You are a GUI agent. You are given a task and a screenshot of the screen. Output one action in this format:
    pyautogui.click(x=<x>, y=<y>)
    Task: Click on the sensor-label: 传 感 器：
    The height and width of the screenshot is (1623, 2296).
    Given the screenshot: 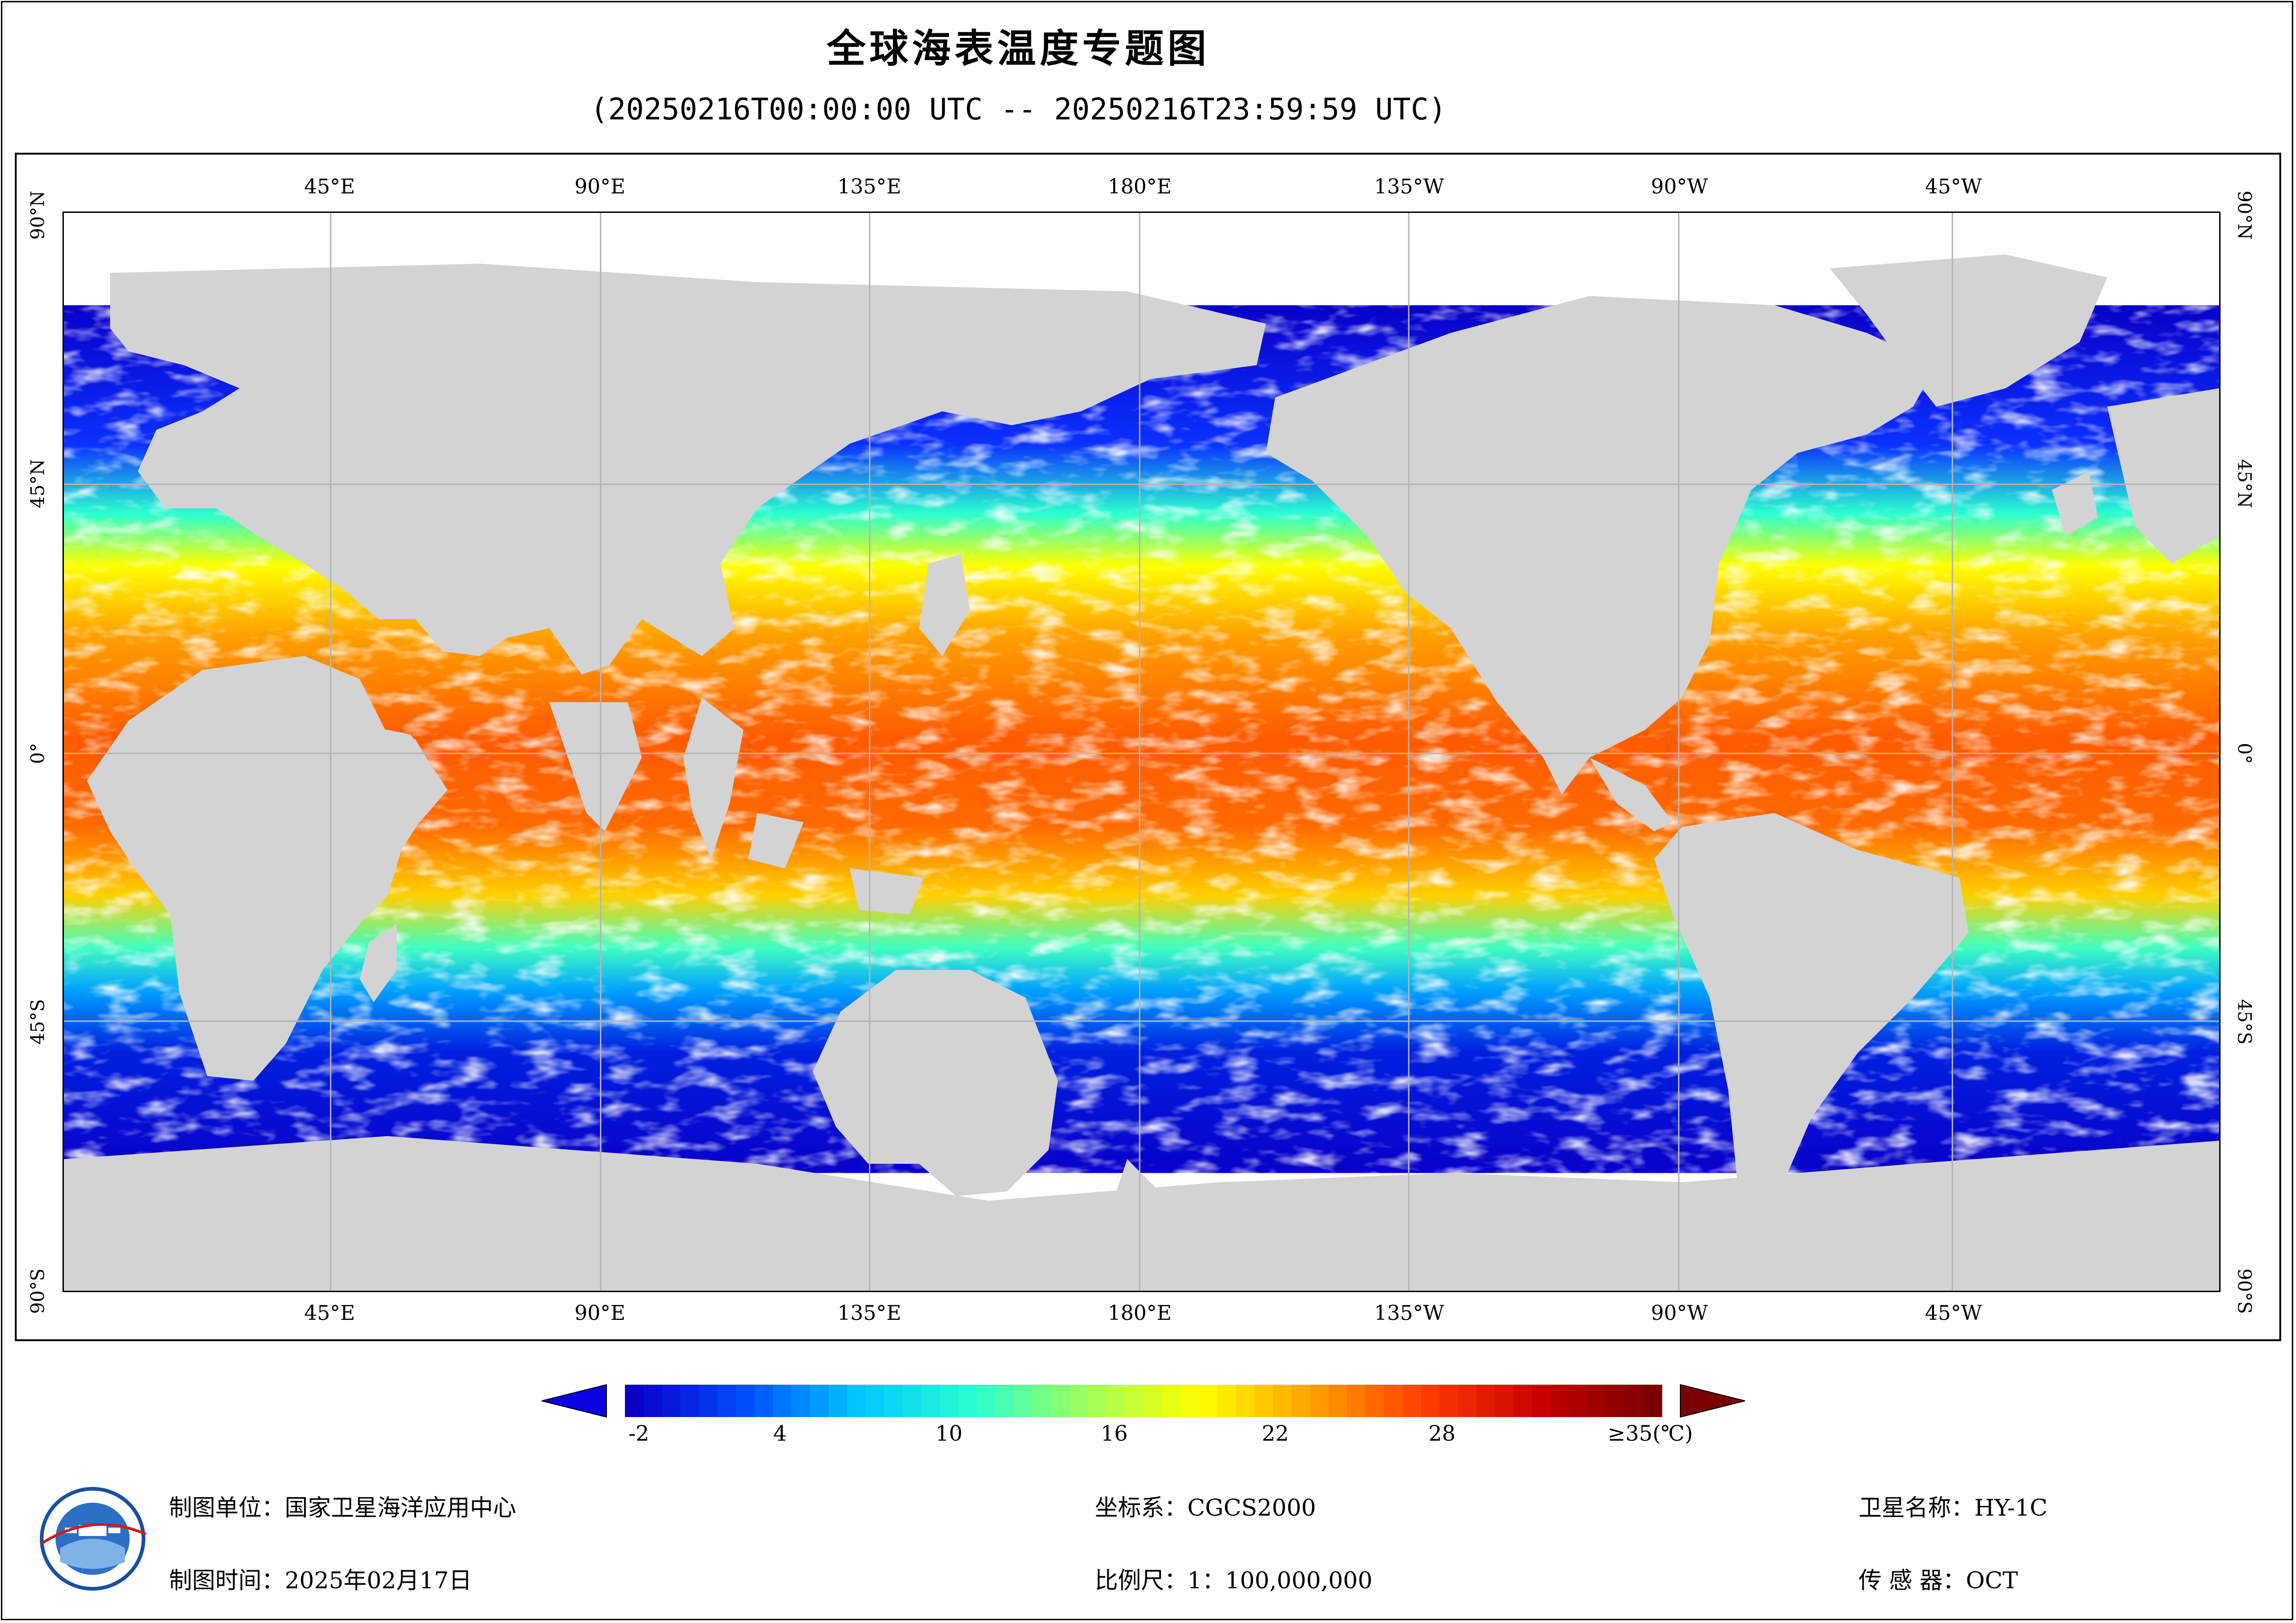 What is the action you would take?
    pyautogui.click(x=1912, y=1580)
    